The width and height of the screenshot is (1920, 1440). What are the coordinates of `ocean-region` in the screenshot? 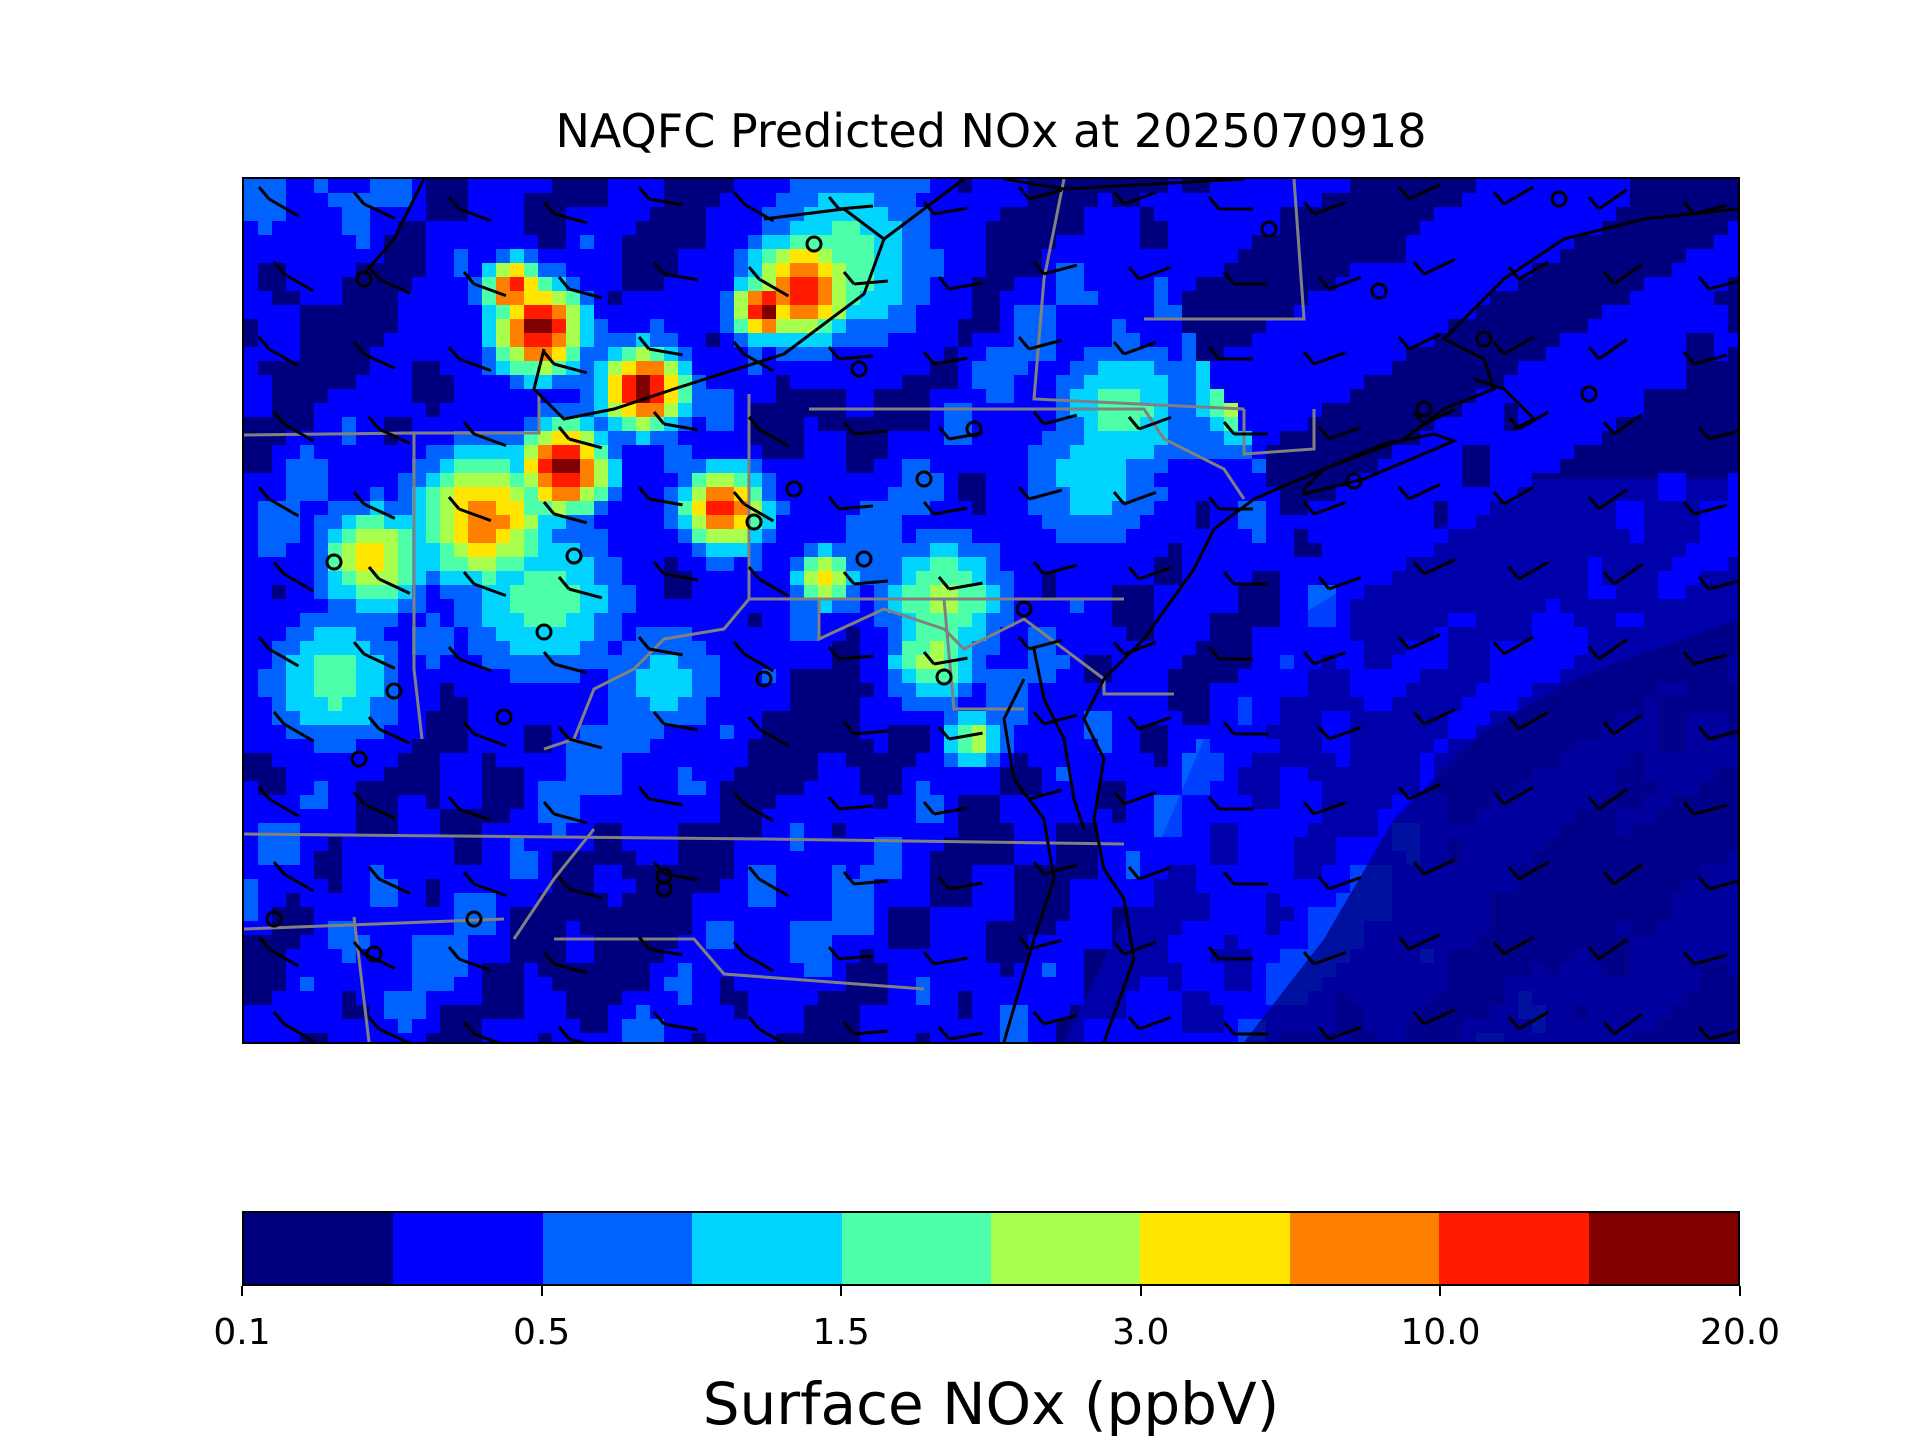 It's located at (1401, 760).